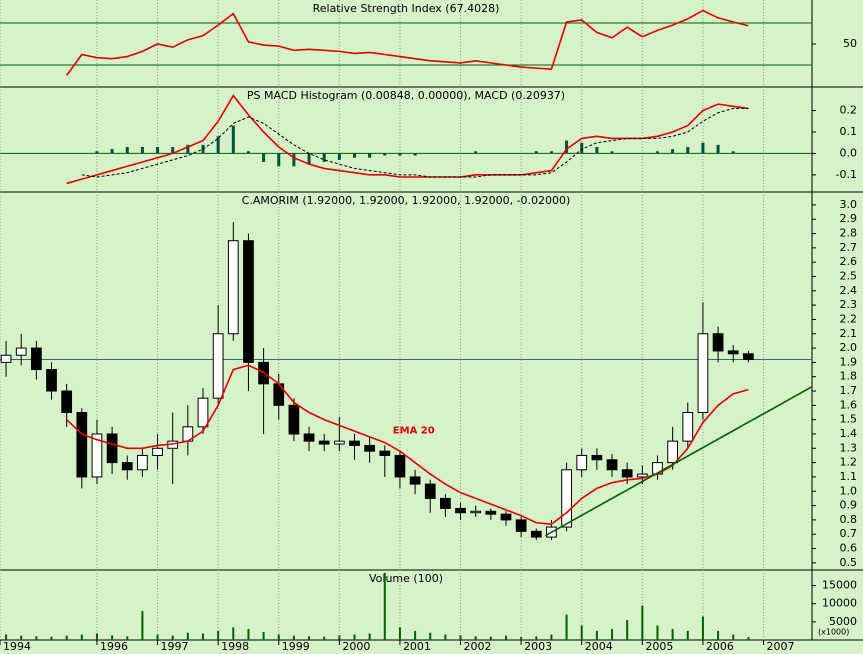 Image resolution: width=863 pixels, height=654 pixels. I want to click on x-tick-label: 2007, so click(781, 646).